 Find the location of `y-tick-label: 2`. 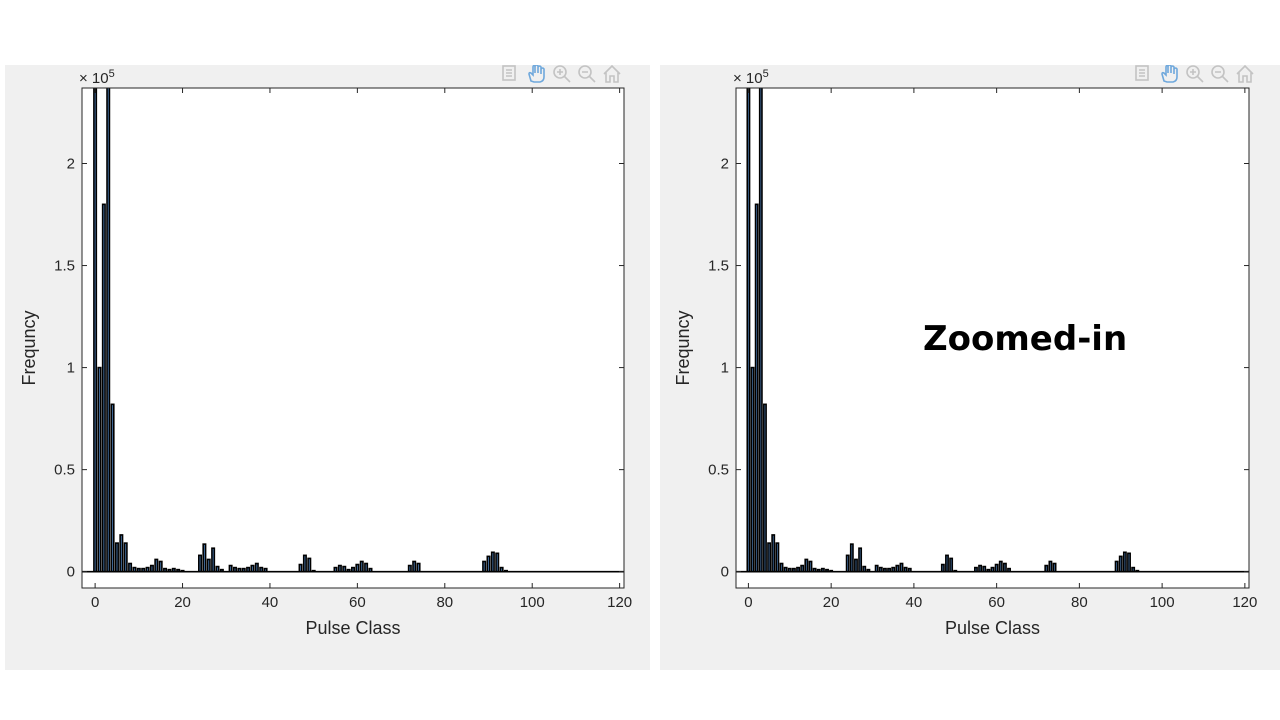

y-tick-label: 2 is located at coordinates (71, 164).